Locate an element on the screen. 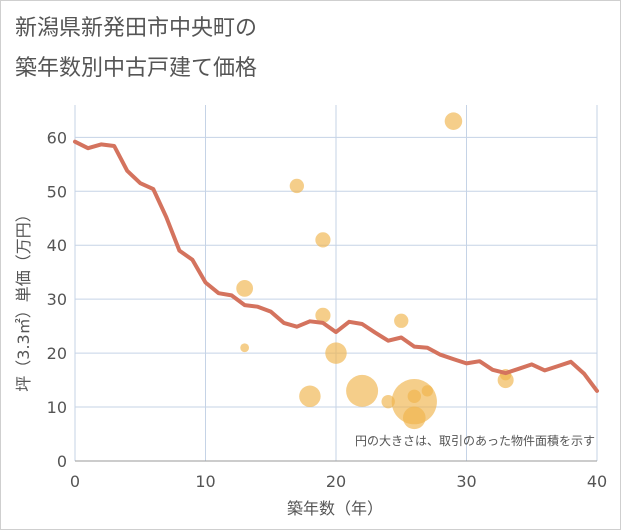  y-tick-label: 10 is located at coordinates (57, 407).